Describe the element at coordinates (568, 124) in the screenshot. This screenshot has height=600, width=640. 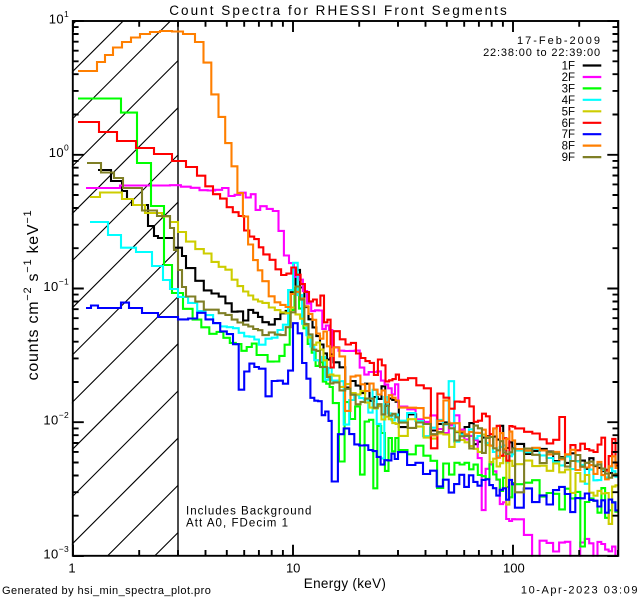
I see `svg-text: 6F` at that location.